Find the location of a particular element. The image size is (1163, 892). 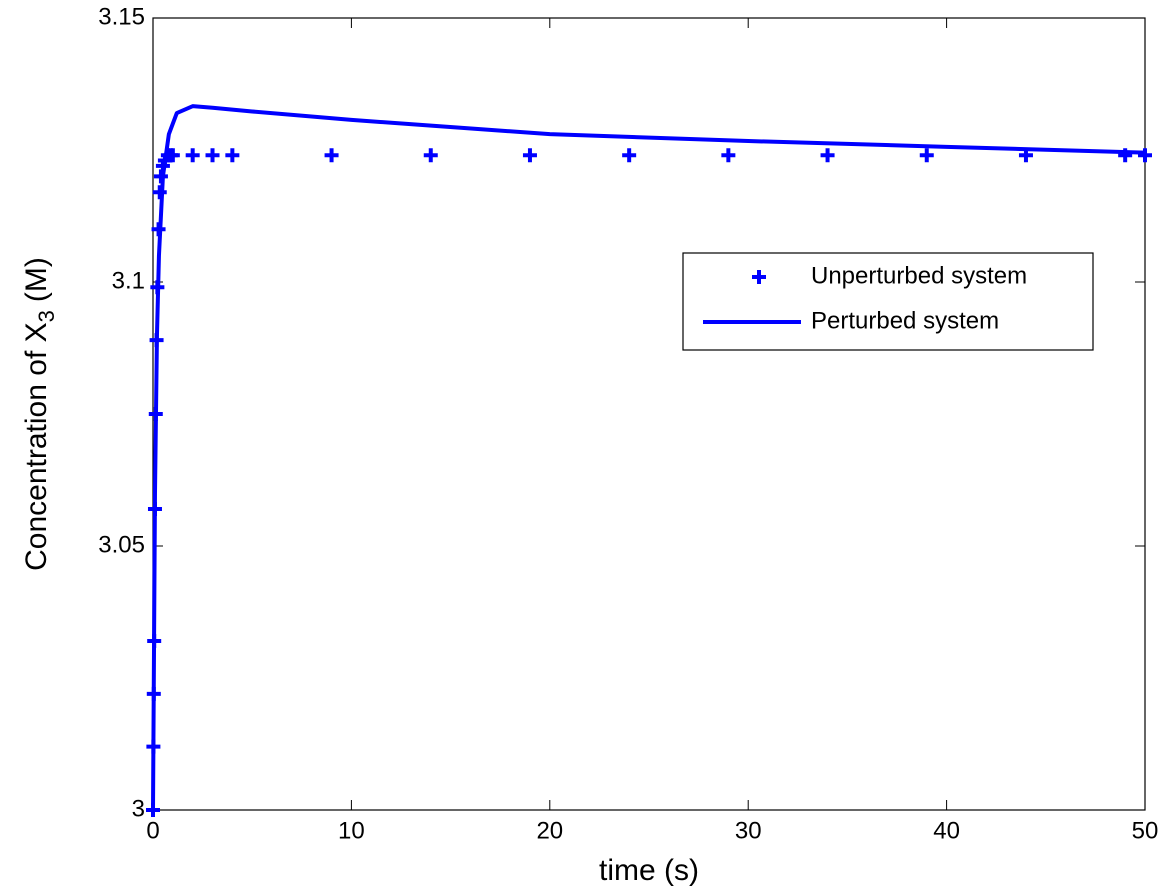

y-tick-label: 3.1 is located at coordinates (128, 280).